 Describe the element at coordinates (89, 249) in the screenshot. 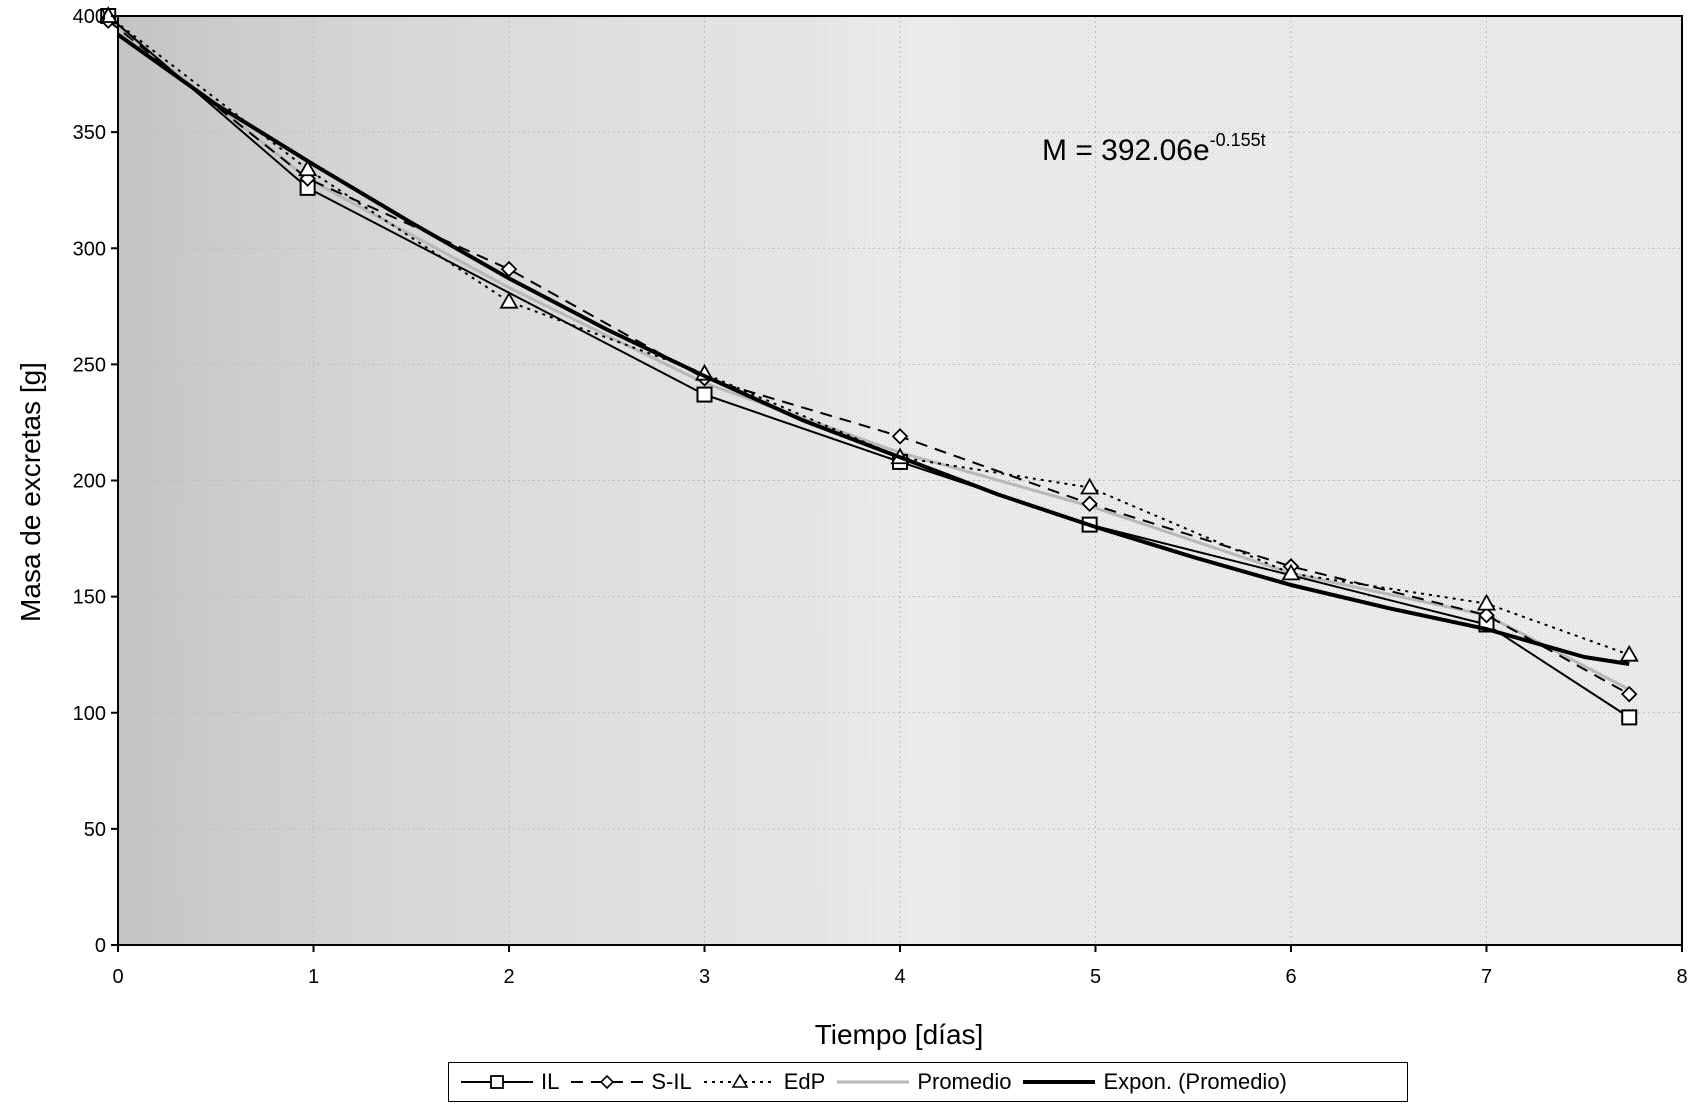

I see `y-tick-label: 300` at that location.